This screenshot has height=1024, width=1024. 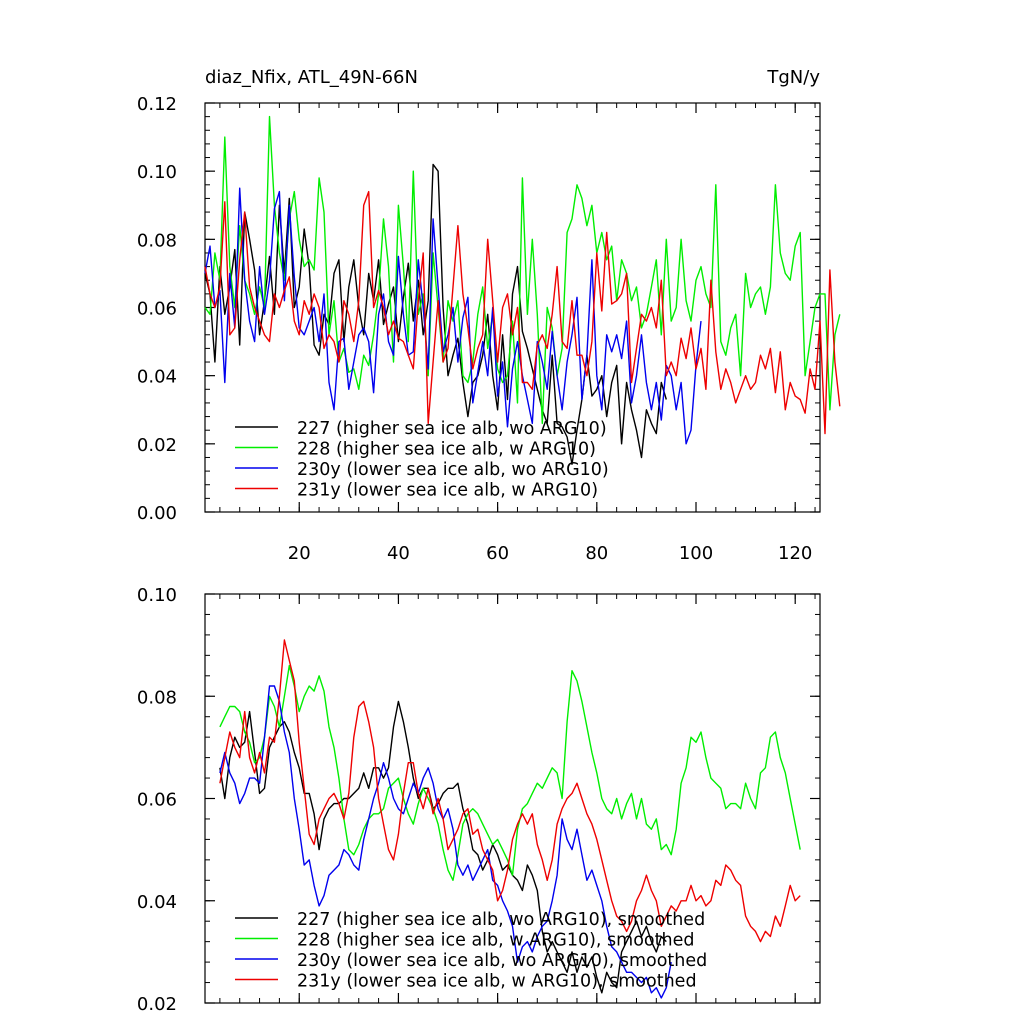 I want to click on y-tick-label: 0.12, so click(x=157, y=104).